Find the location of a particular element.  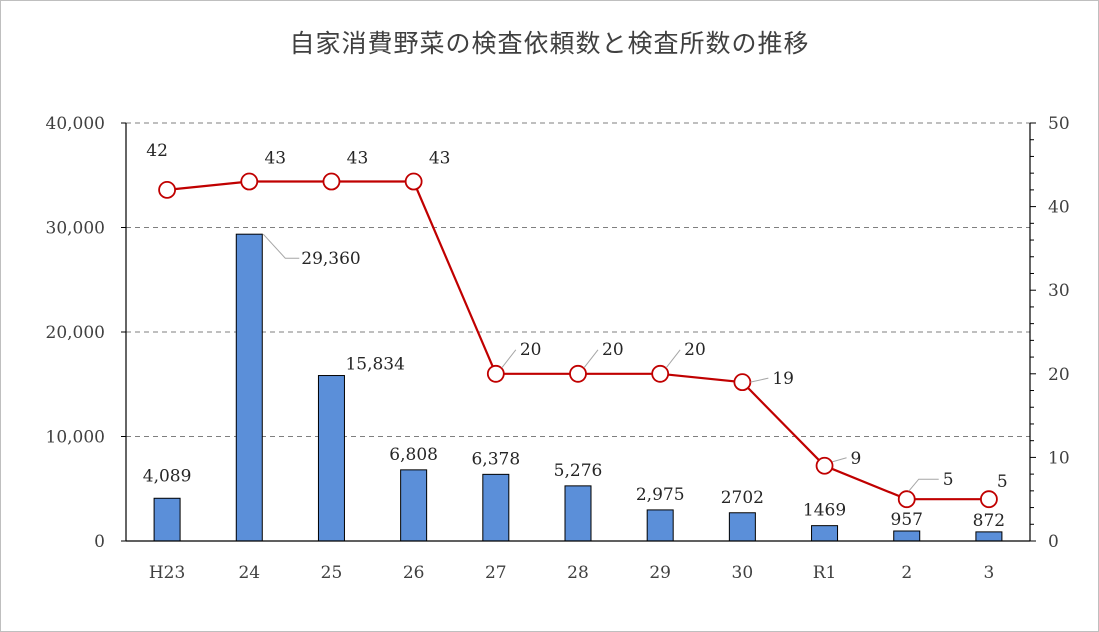

right-tick-label: 0 is located at coordinates (1053, 542).